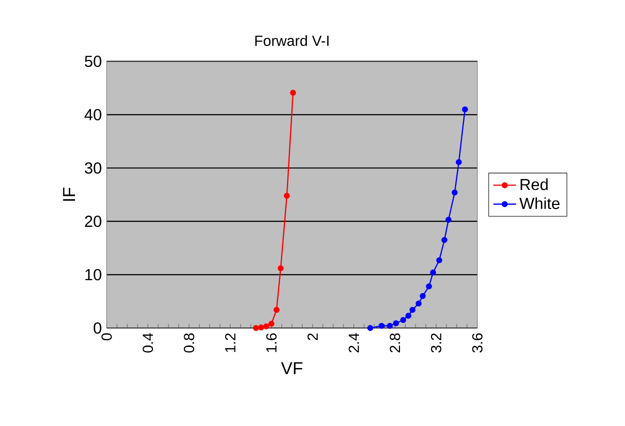  What do you see at coordinates (106, 336) in the screenshot?
I see `x-tick-label: 0` at bounding box center [106, 336].